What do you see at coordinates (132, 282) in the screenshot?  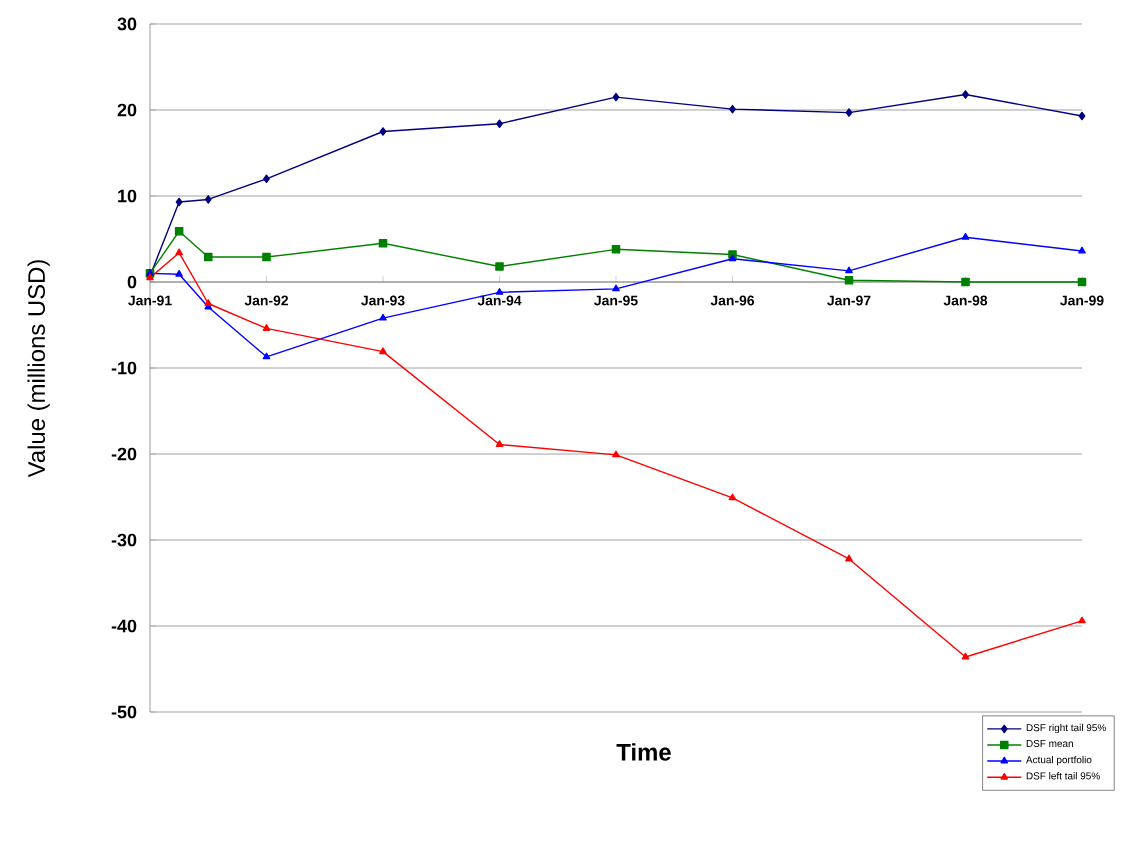 I see `y-tick-label: 0` at bounding box center [132, 282].